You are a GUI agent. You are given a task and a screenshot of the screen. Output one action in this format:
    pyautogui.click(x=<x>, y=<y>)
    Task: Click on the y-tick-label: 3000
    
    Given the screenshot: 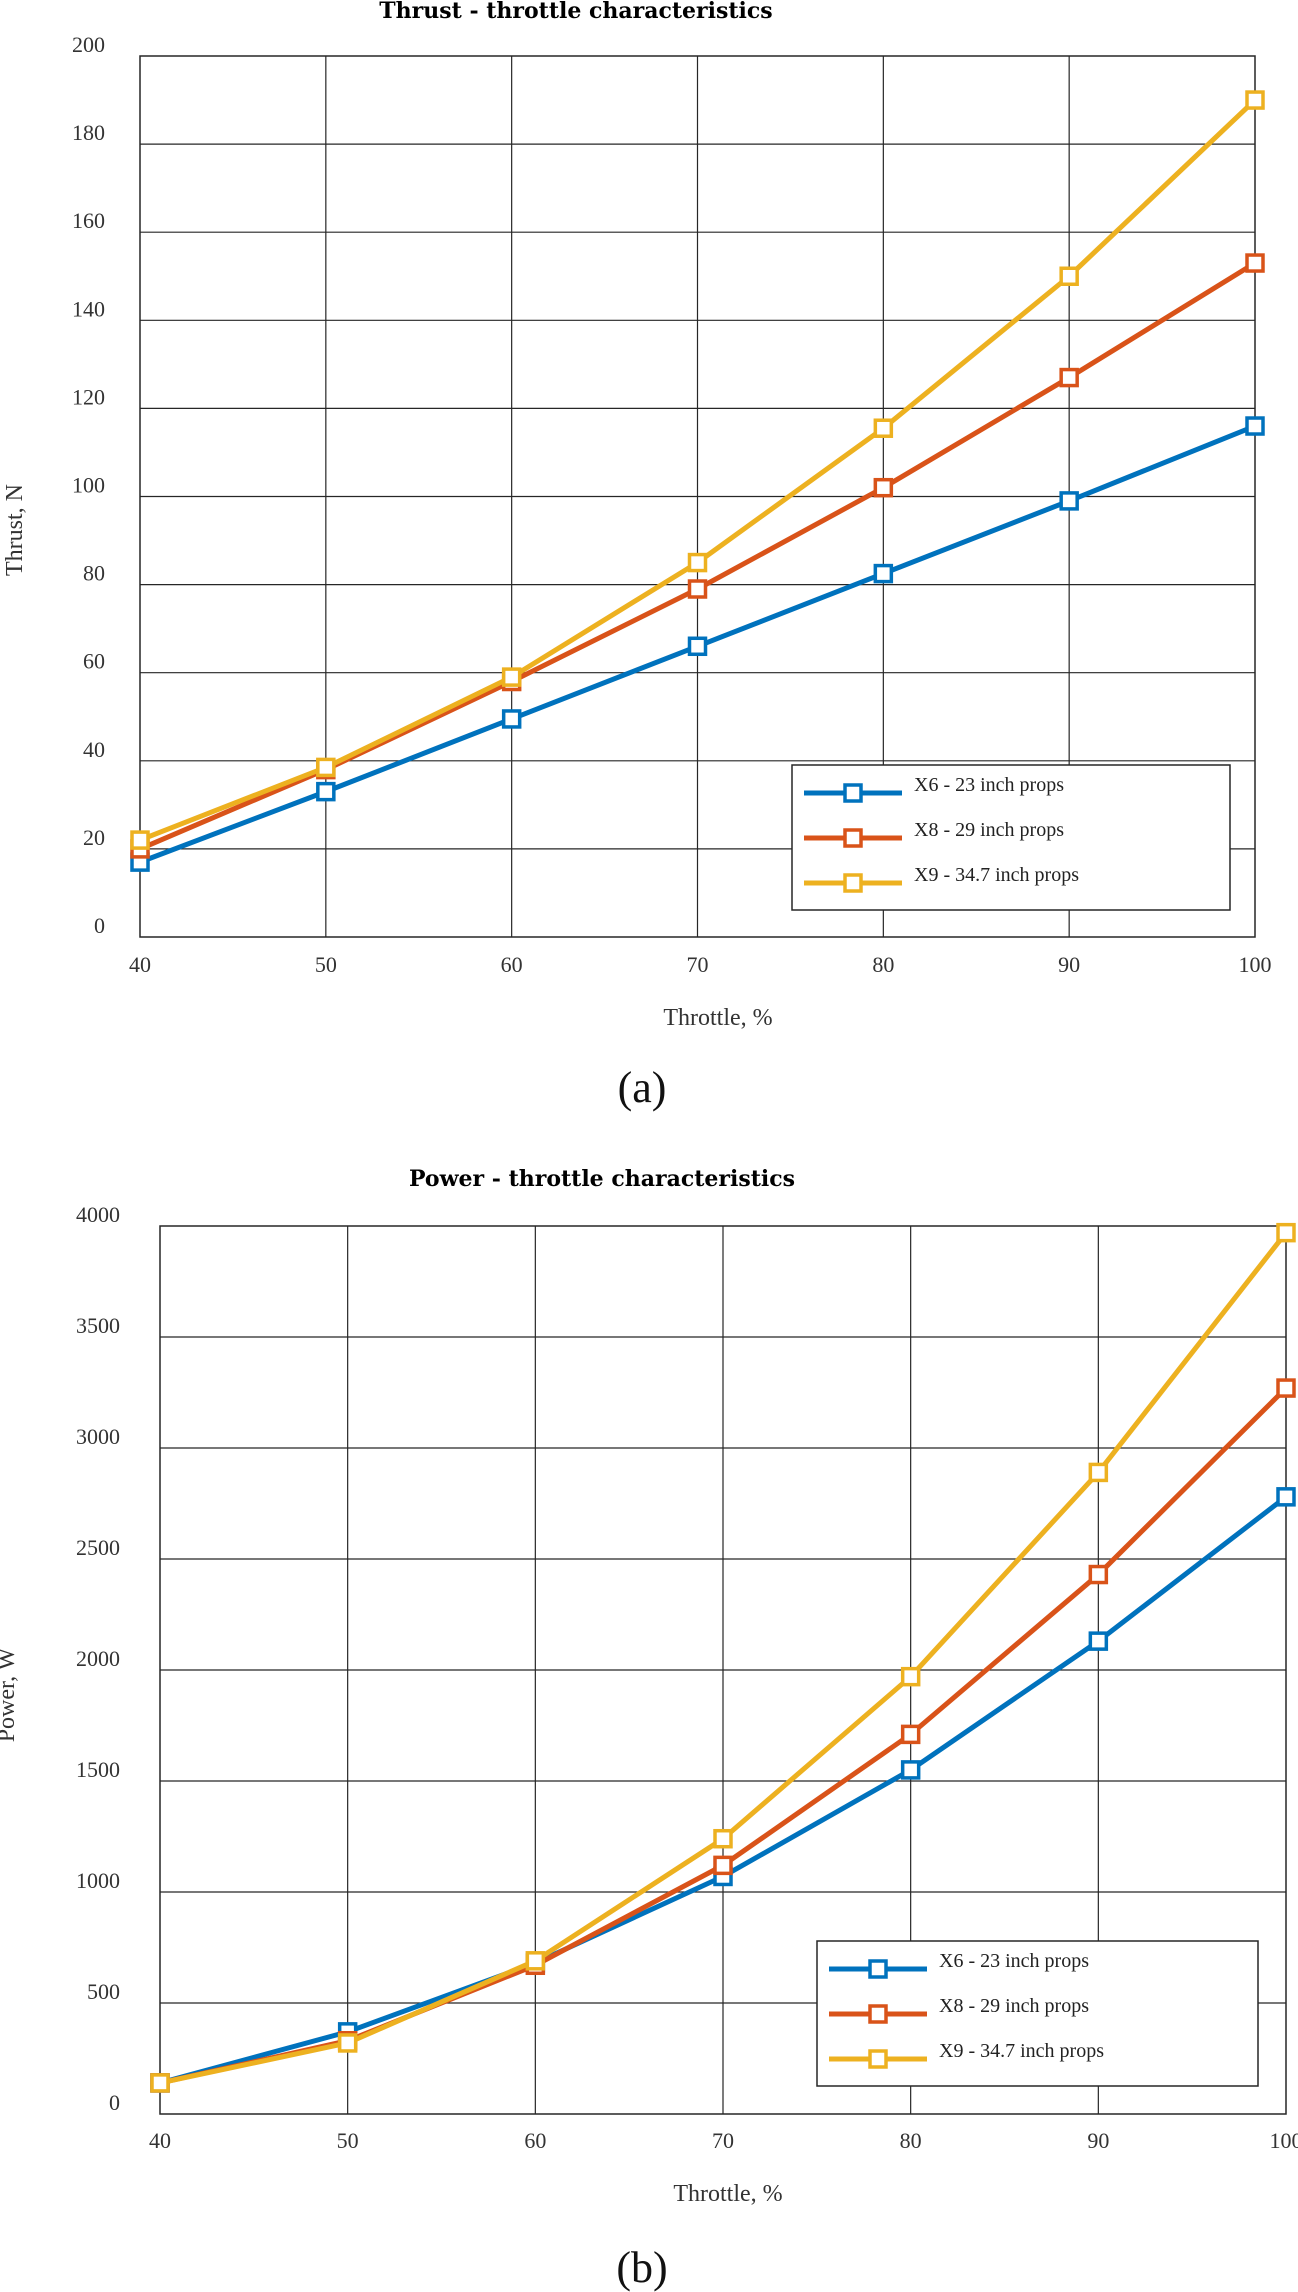 What is the action you would take?
    pyautogui.click(x=98, y=1436)
    